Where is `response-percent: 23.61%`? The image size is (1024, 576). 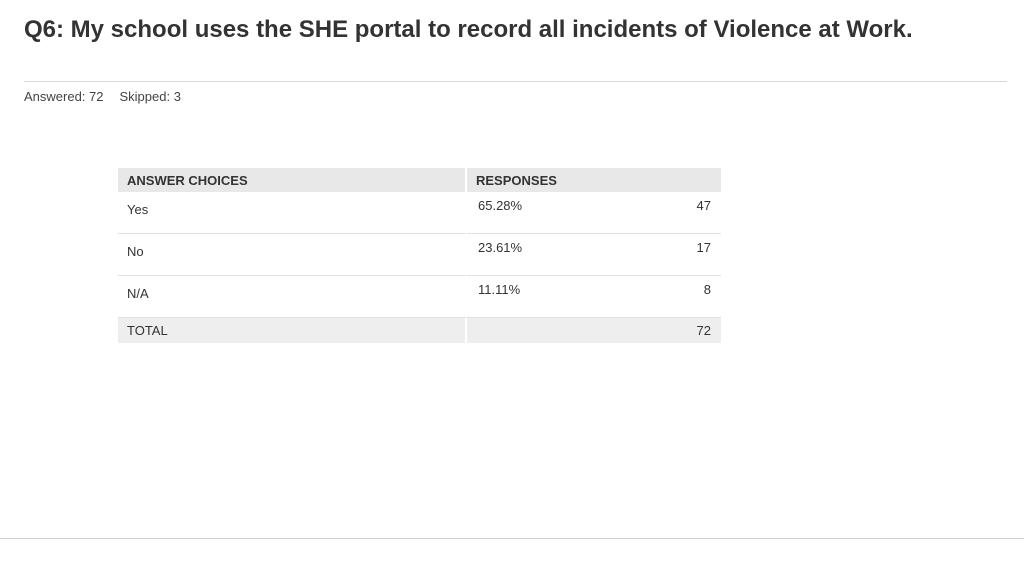
response-percent: 23.61% is located at coordinates (500, 247).